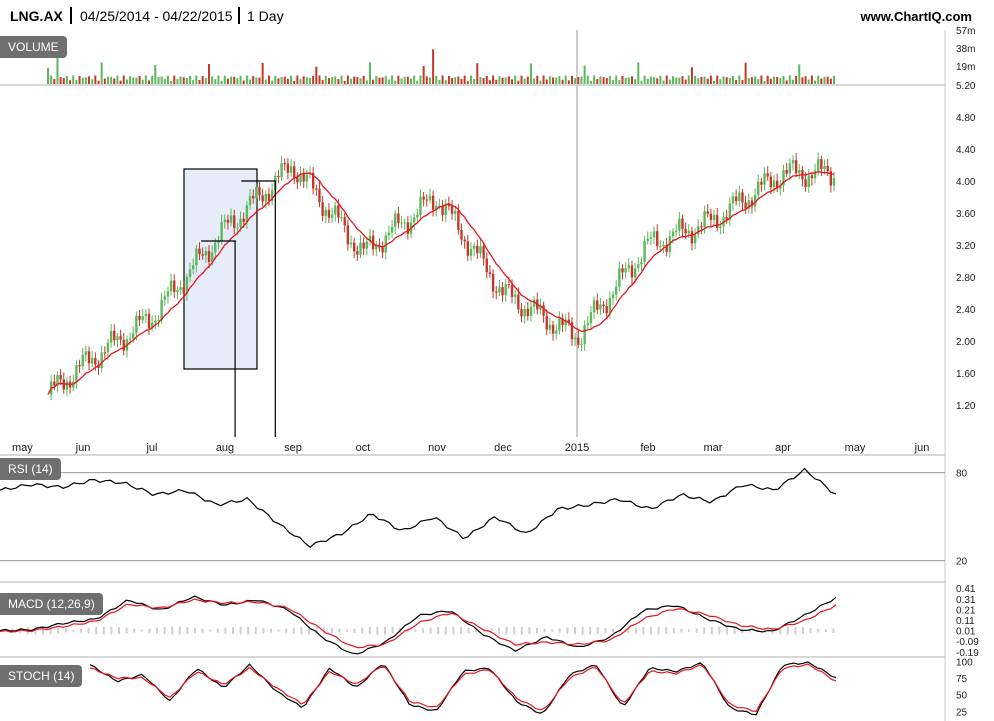 The width and height of the screenshot is (994, 721). I want to click on stoch-panel-label: STOCH (14), so click(41, 676).